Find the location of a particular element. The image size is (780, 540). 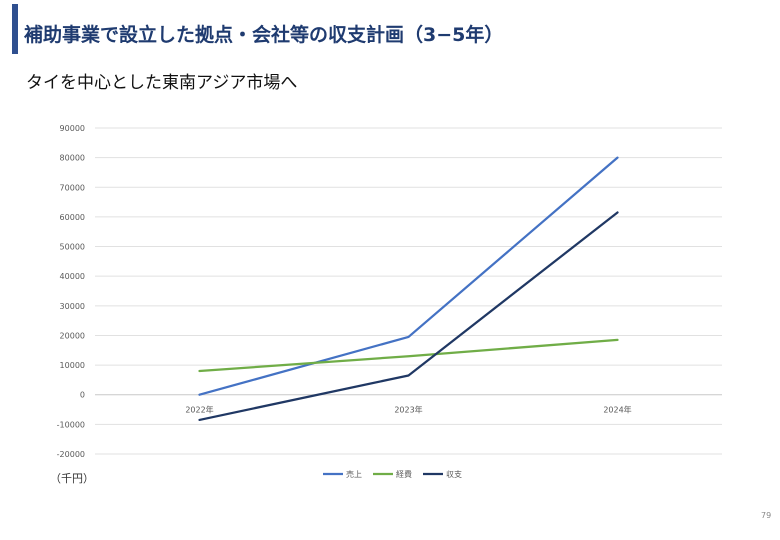

y-tick-label: 0 is located at coordinates (82, 395).